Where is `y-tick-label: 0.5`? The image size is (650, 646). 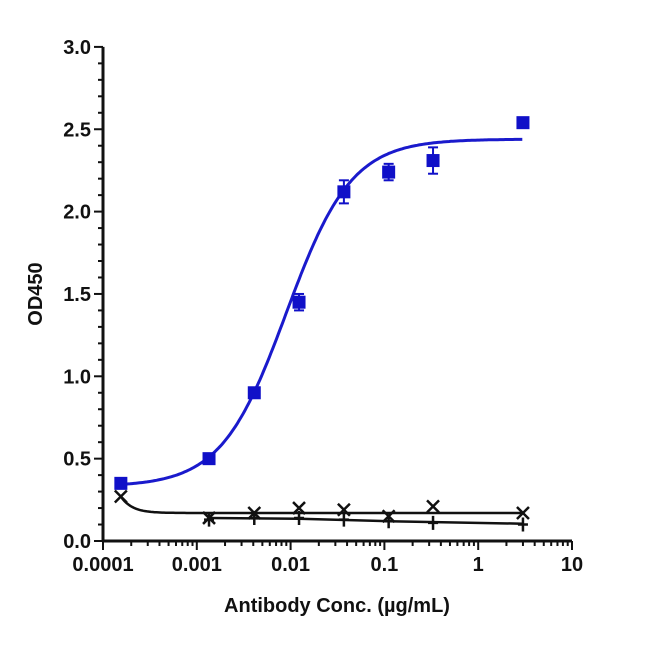 y-tick-label: 0.5 is located at coordinates (77, 460).